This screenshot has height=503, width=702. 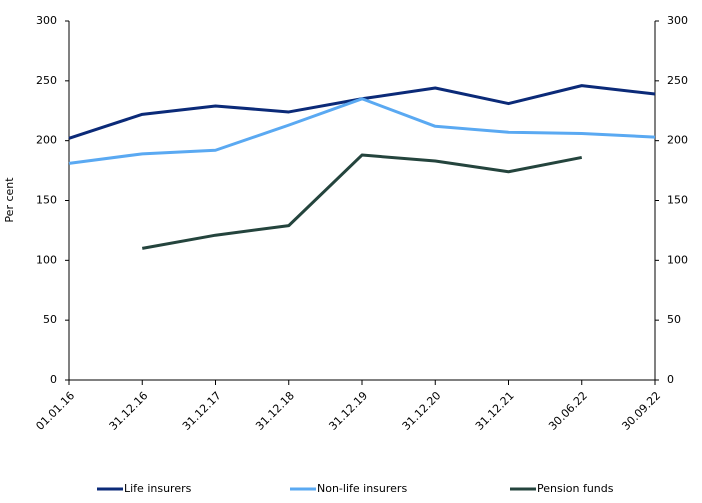 What do you see at coordinates (202, 411) in the screenshot?
I see `x-tick-label: 31.12.17` at bounding box center [202, 411].